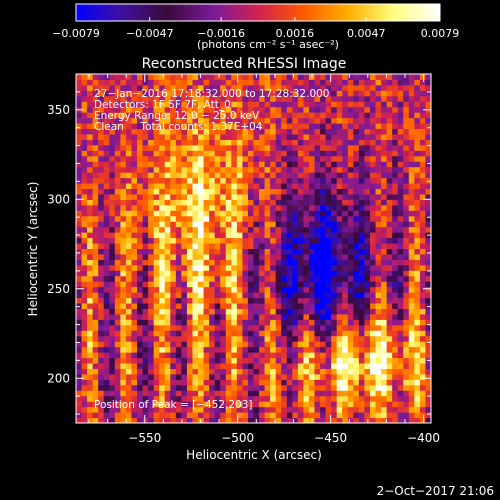  What do you see at coordinates (58, 289) in the screenshot?
I see `y-tick-label: 250` at bounding box center [58, 289].